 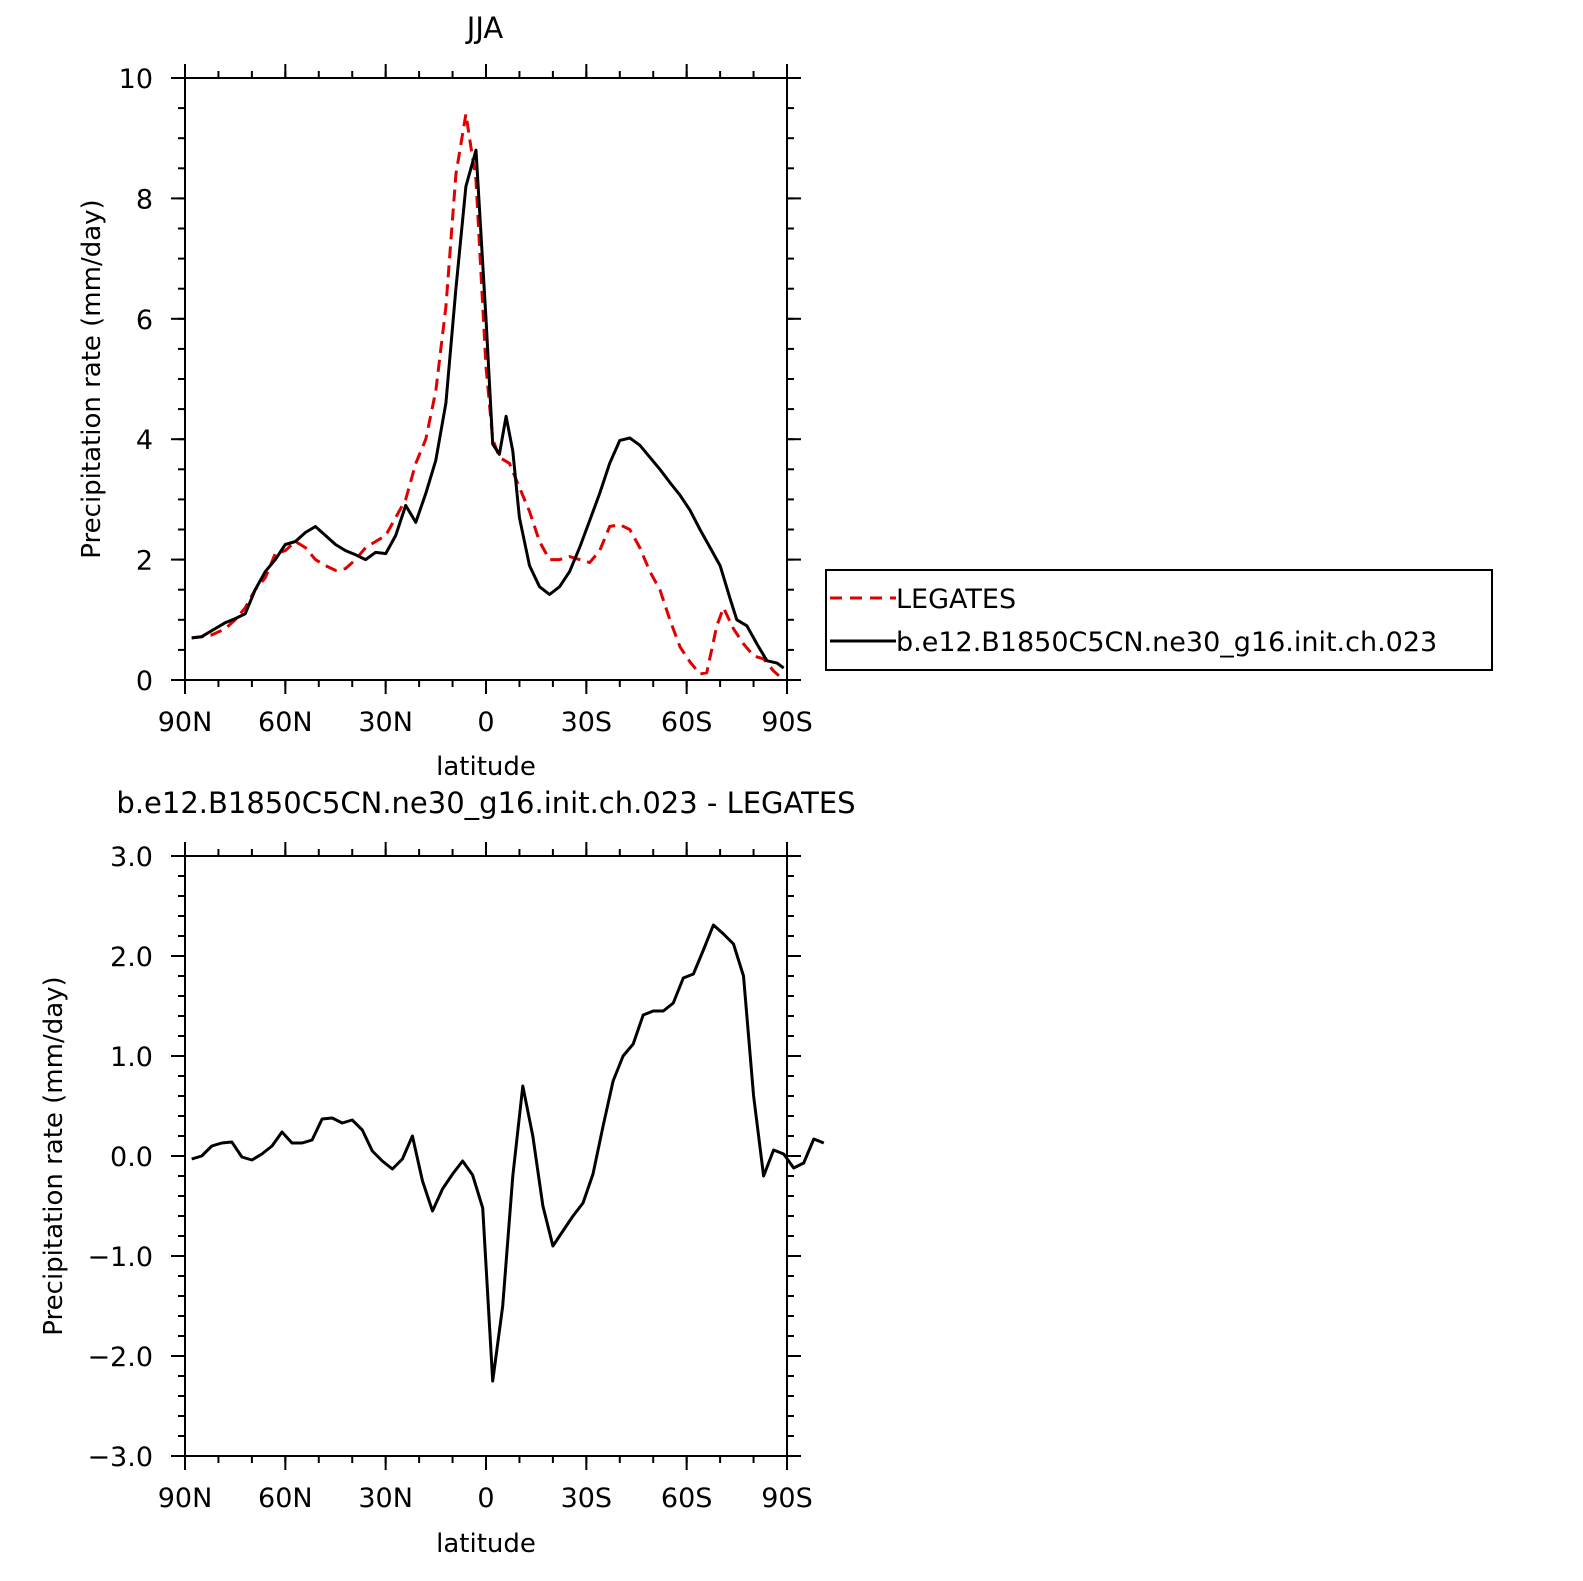 I want to click on series-line-difference, so click(x=508, y=1153).